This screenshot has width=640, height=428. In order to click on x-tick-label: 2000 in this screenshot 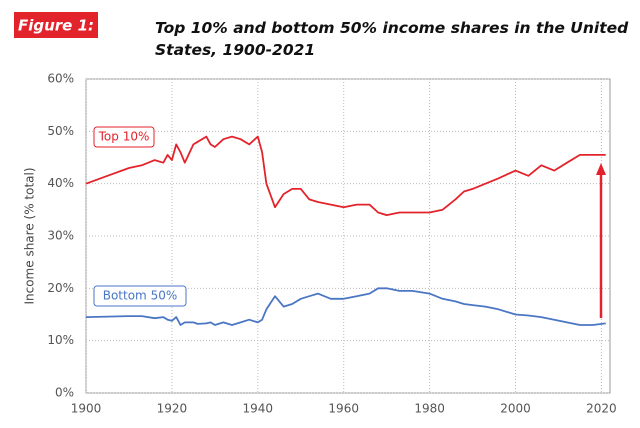, I will do `click(515, 409)`.